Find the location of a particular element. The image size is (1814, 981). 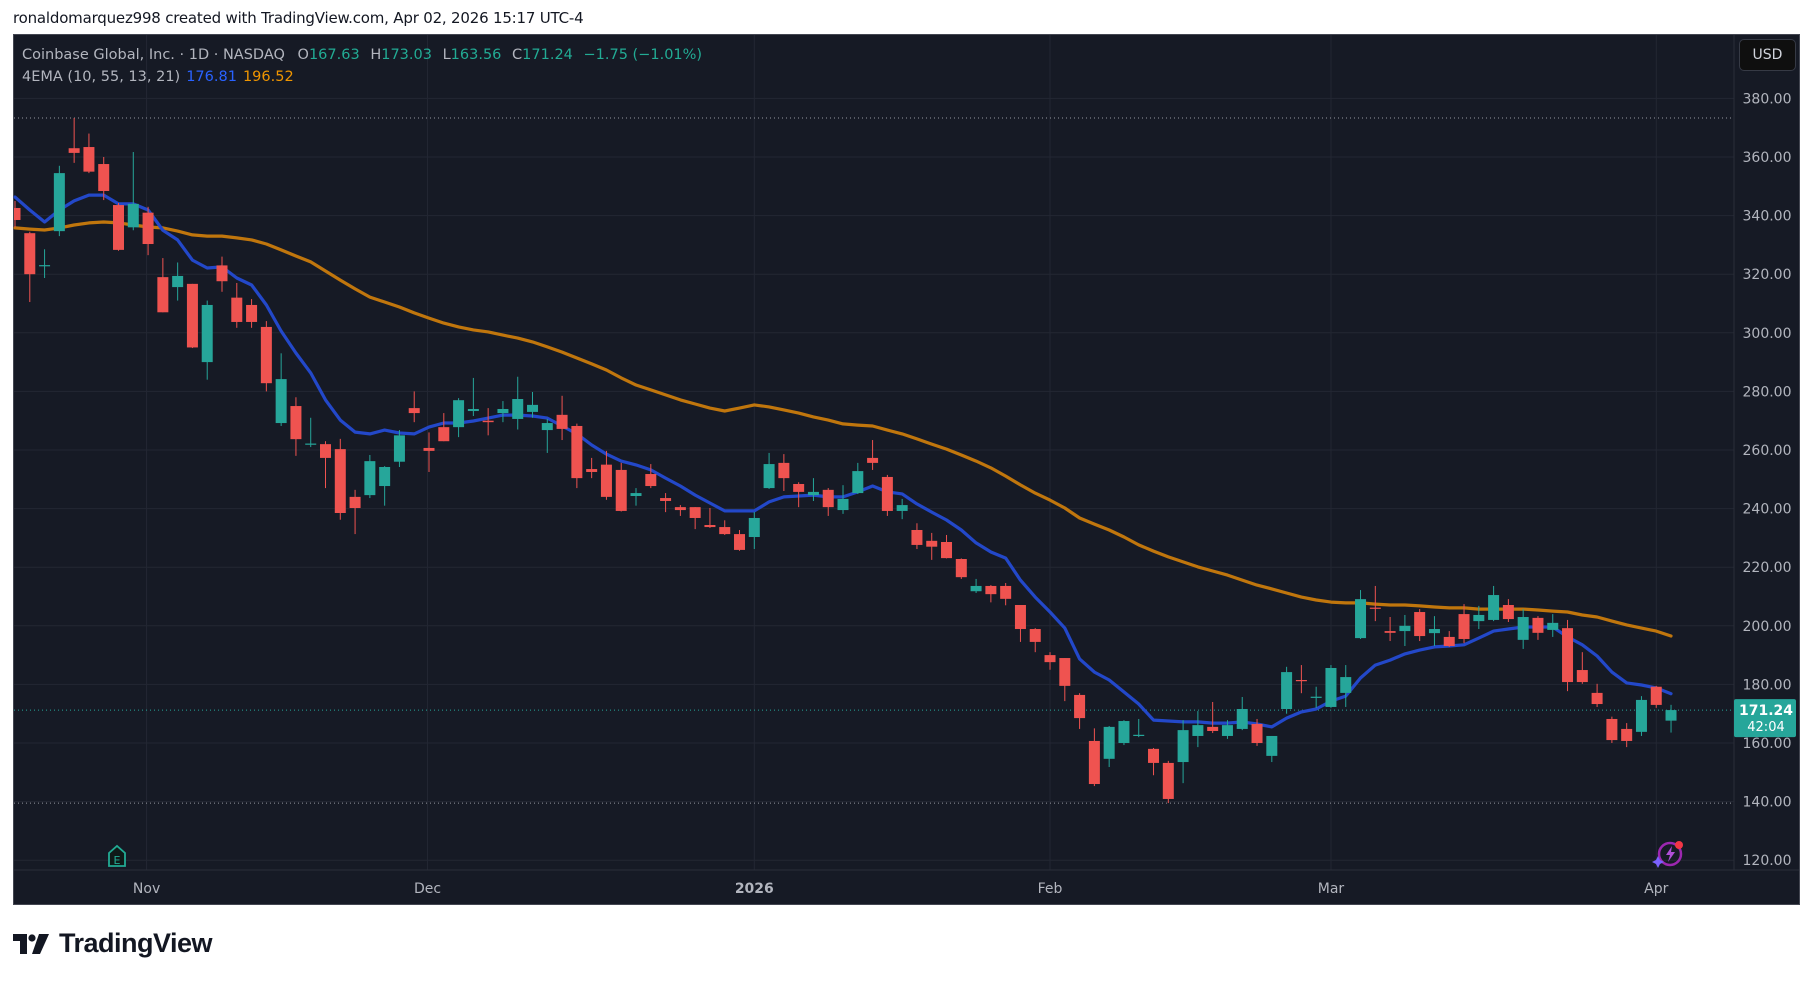

earnings-e-icon is located at coordinates (117, 855).